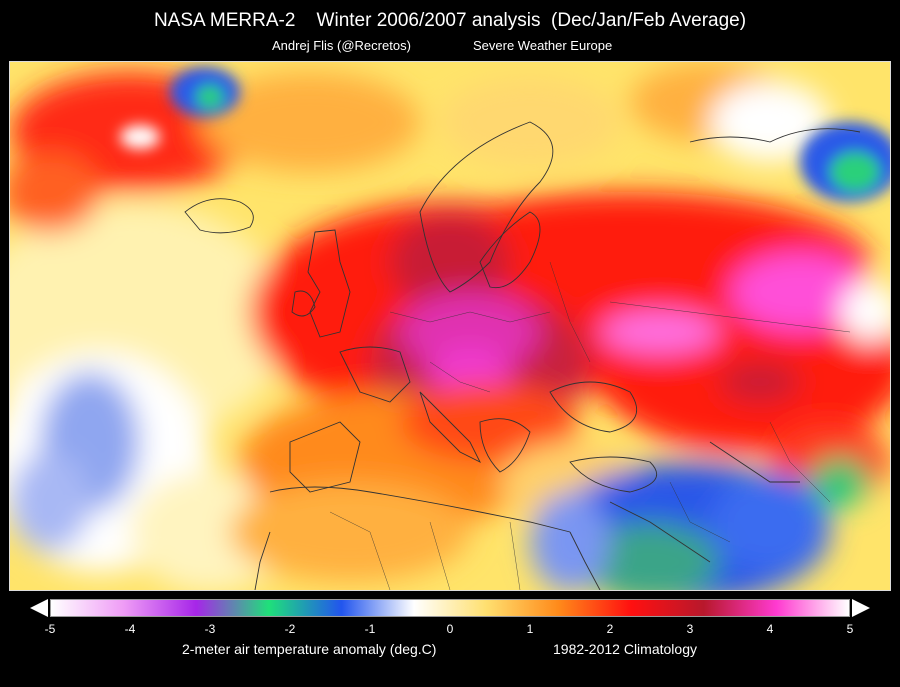 Image resolution: width=900 pixels, height=687 pixels. I want to click on colorbar-tick-label: 0, so click(450, 629).